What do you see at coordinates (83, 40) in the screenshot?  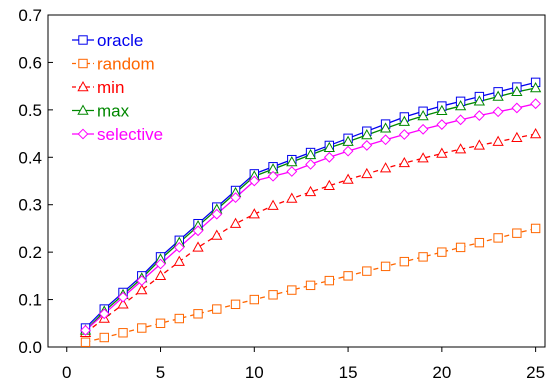 I see `legend-marker-oracle` at bounding box center [83, 40].